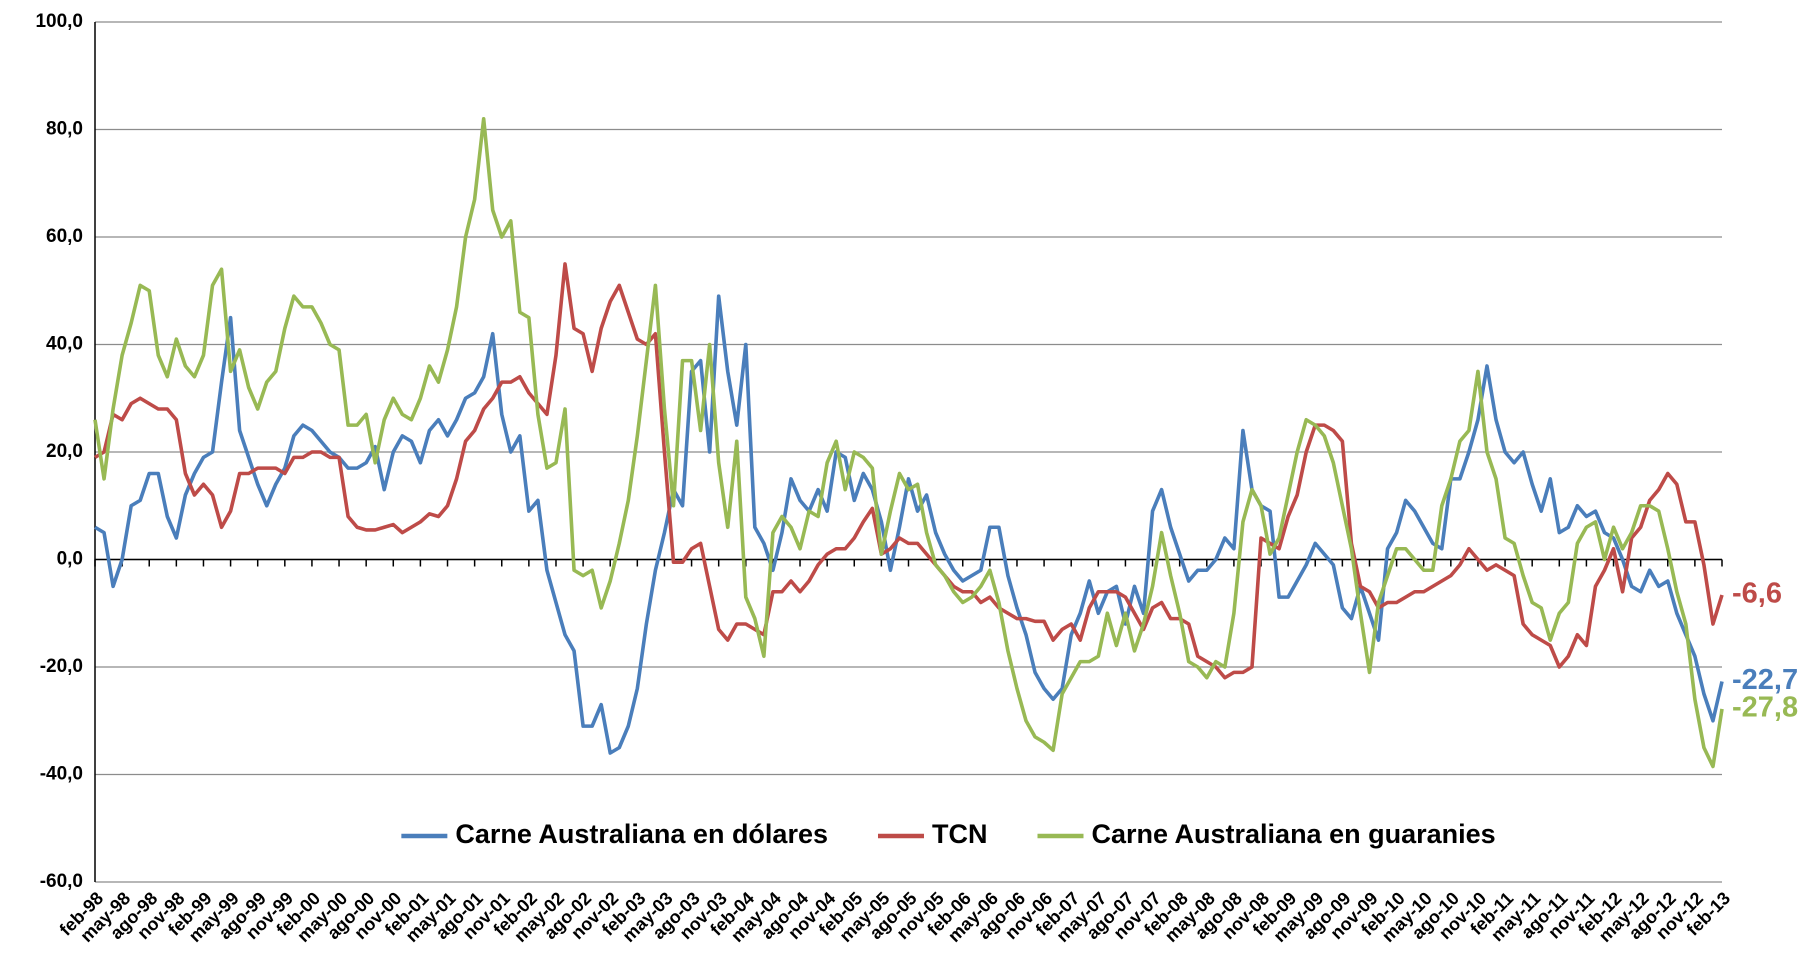 This screenshot has width=1810, height=980. What do you see at coordinates (64, 129) in the screenshot?
I see `y-tick-label: 80,0` at bounding box center [64, 129].